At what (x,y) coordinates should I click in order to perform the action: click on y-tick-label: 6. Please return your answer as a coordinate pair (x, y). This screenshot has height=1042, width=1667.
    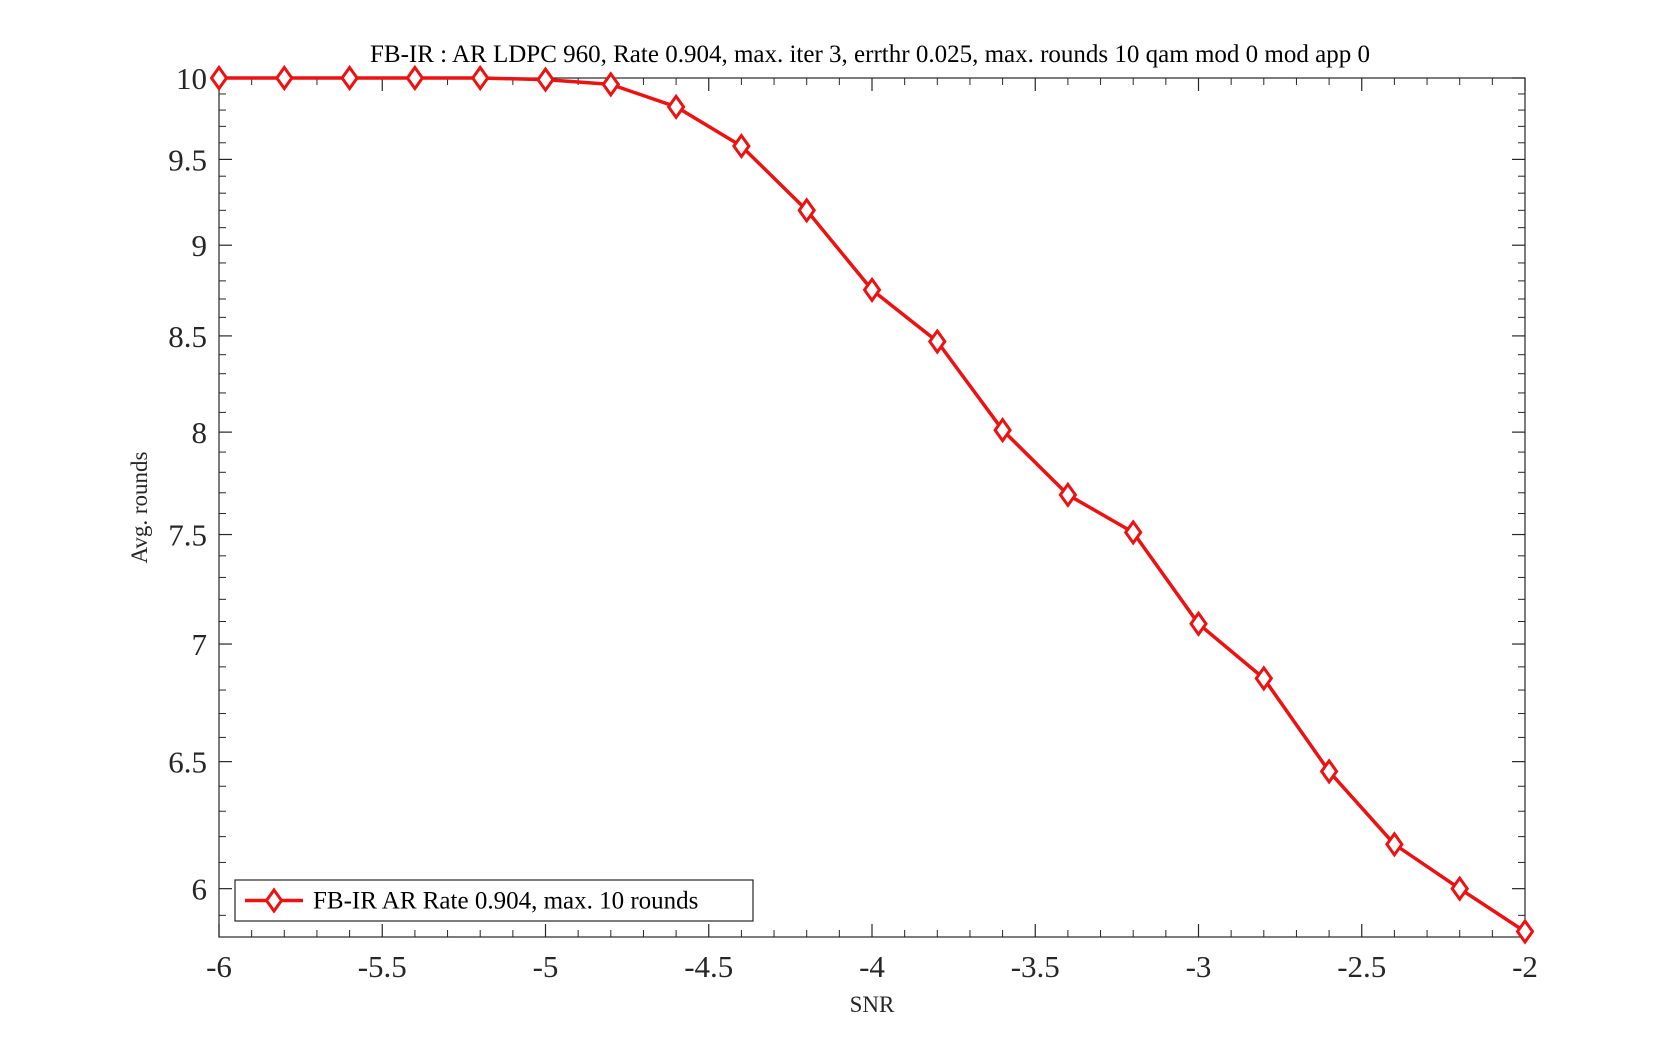
    Looking at the image, I should click on (200, 889).